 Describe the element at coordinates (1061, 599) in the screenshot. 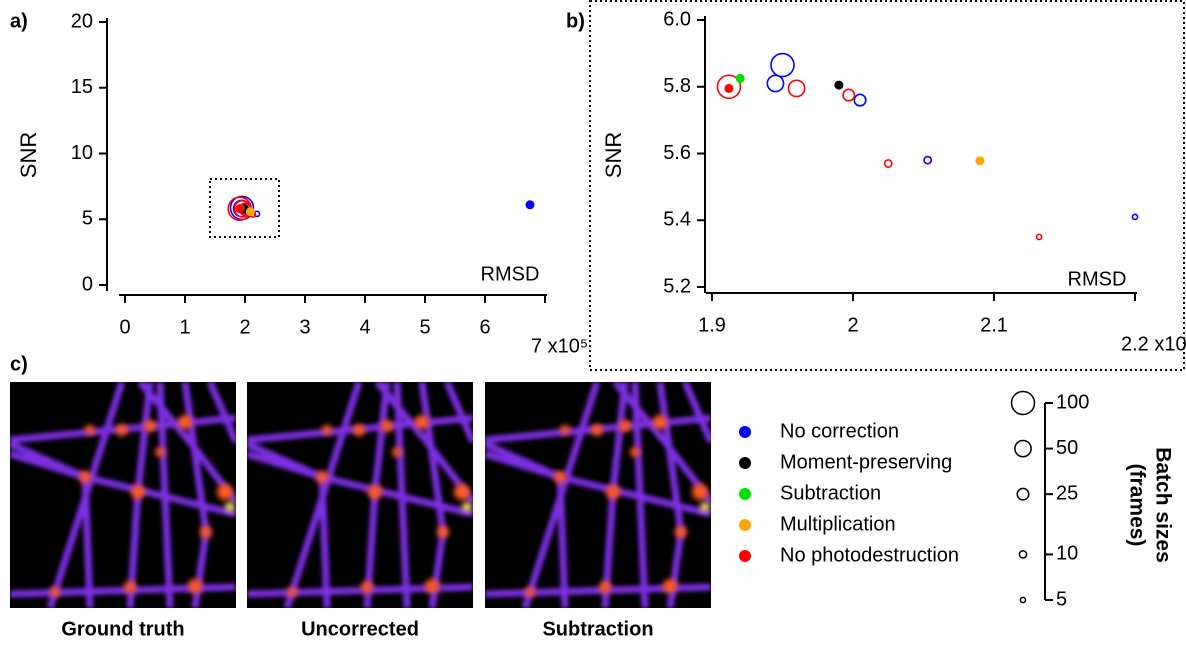

I see `size-tick-label: 5` at that location.